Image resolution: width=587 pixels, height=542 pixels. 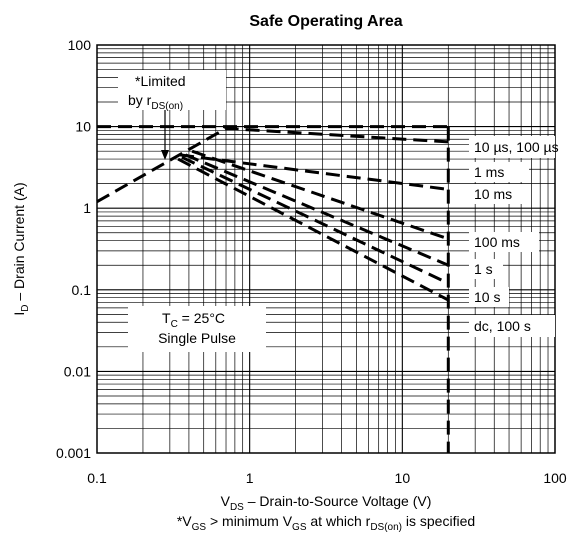 I want to click on y-tick-labels: 0.001 0.01 0.1 1 10 100, so click(x=73, y=249).